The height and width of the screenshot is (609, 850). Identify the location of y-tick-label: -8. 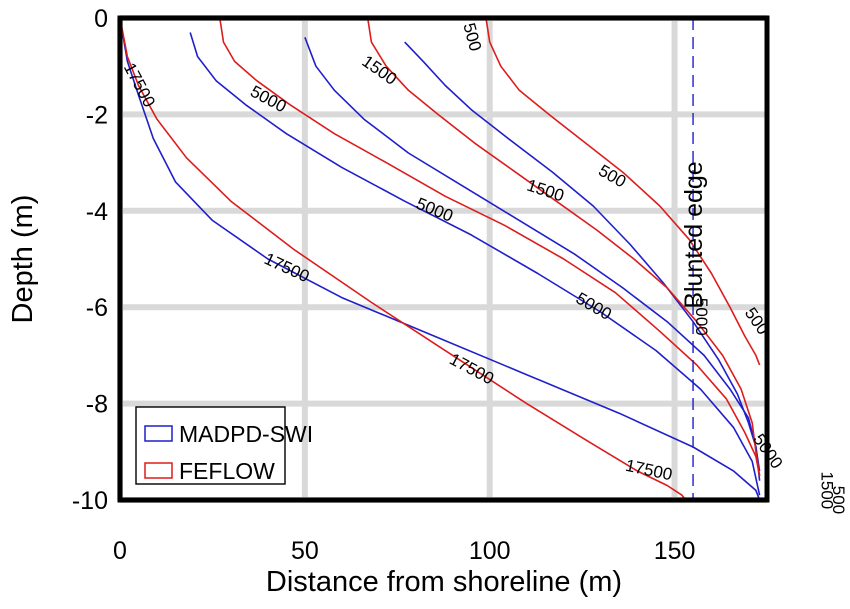
(97, 405).